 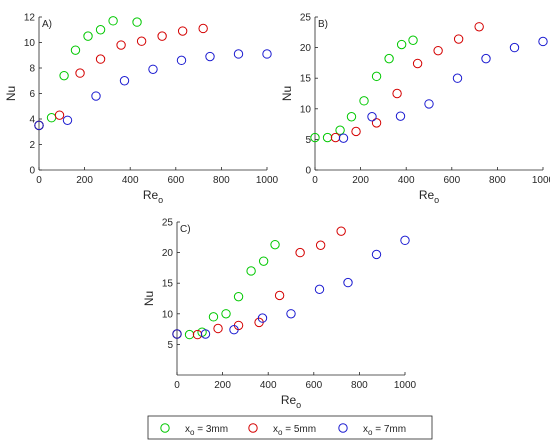 I want to click on legend-item-x5: xo = 5mm, so click(x=282, y=430).